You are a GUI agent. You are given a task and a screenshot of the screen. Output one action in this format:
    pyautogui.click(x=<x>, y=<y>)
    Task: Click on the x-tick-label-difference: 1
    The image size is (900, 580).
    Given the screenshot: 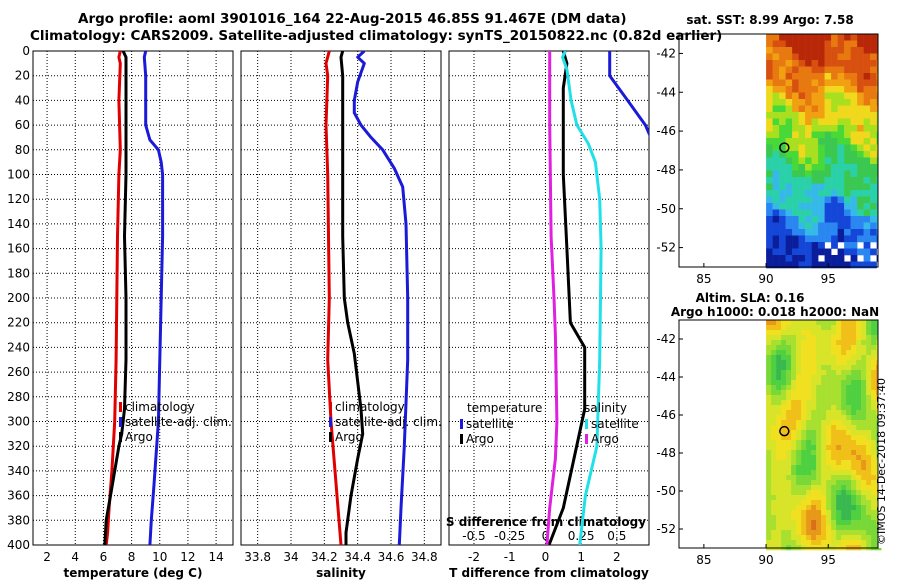 What is the action you would take?
    pyautogui.click(x=581, y=557)
    